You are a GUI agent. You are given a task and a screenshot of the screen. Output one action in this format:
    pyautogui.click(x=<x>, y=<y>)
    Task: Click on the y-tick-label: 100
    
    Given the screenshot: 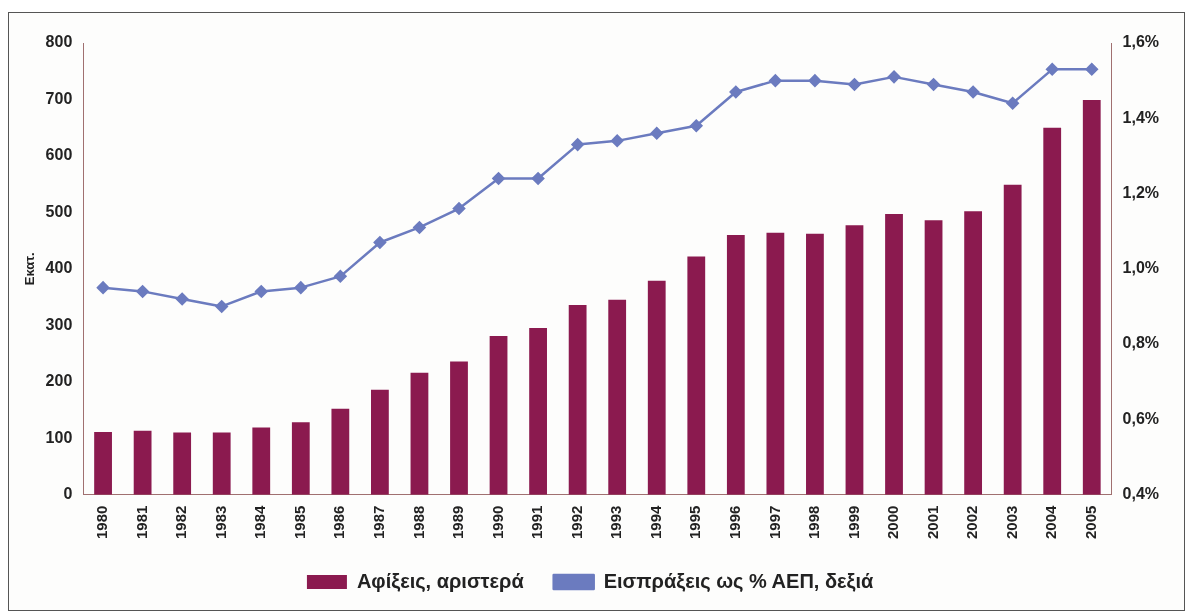 What is the action you would take?
    pyautogui.click(x=59, y=437)
    